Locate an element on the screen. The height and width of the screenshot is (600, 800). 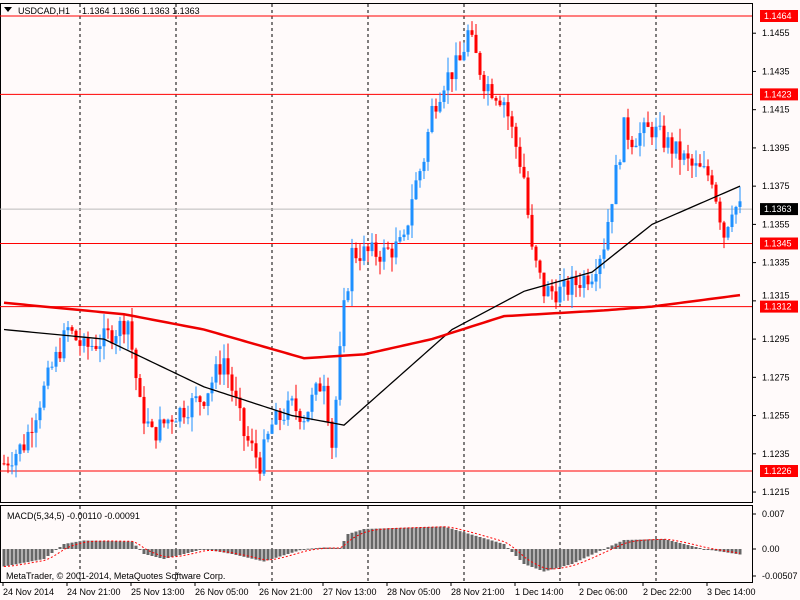
moving-average-slow is located at coordinates (372, 326).